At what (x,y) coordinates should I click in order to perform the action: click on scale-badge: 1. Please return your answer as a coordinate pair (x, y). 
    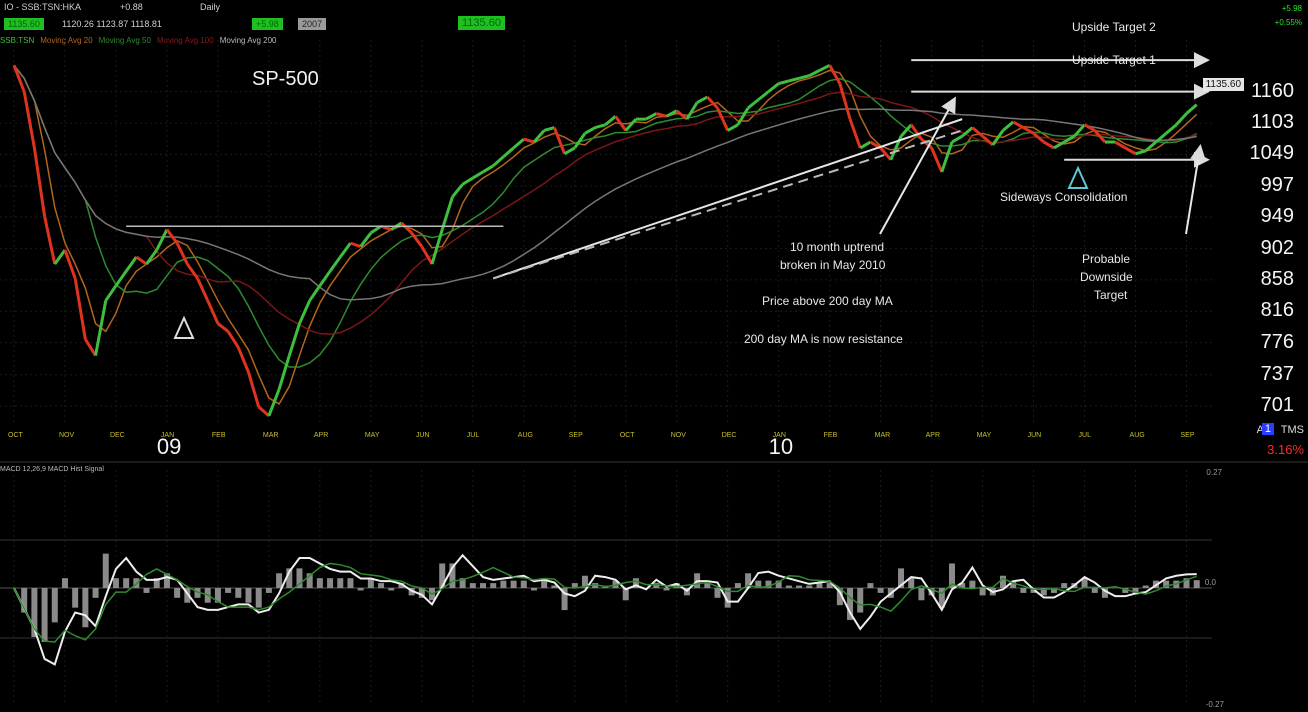
    Looking at the image, I should click on (1267, 429).